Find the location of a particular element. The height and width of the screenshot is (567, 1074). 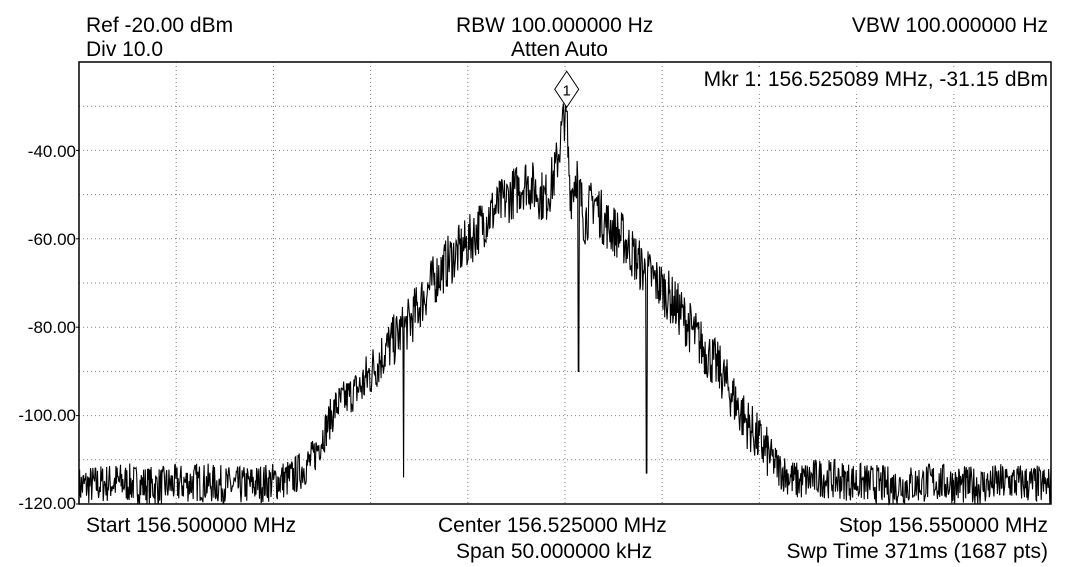

vbw-label: VBW 100.000000 Hz is located at coordinates (949, 25).